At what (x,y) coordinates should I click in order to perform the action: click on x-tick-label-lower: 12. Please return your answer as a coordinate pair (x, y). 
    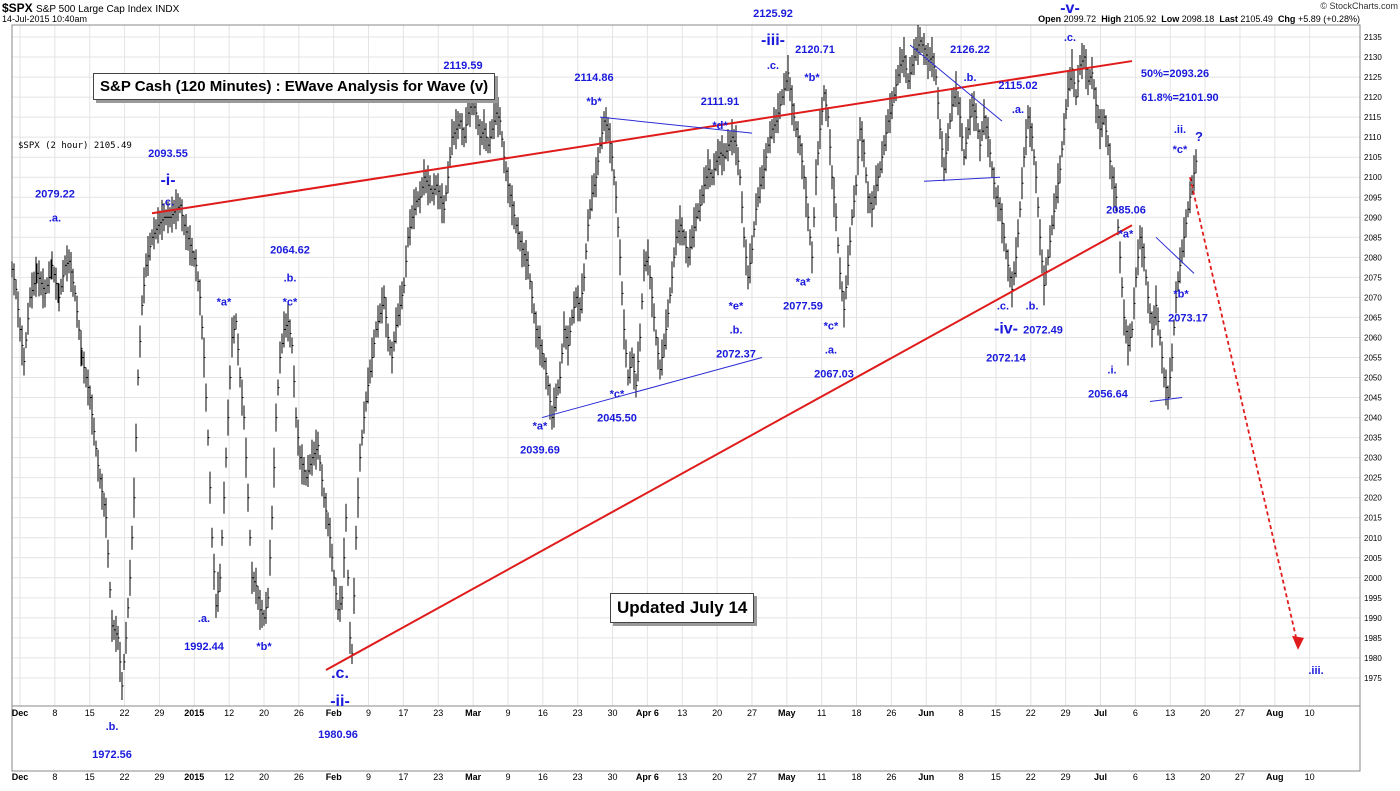
    Looking at the image, I should click on (229, 777).